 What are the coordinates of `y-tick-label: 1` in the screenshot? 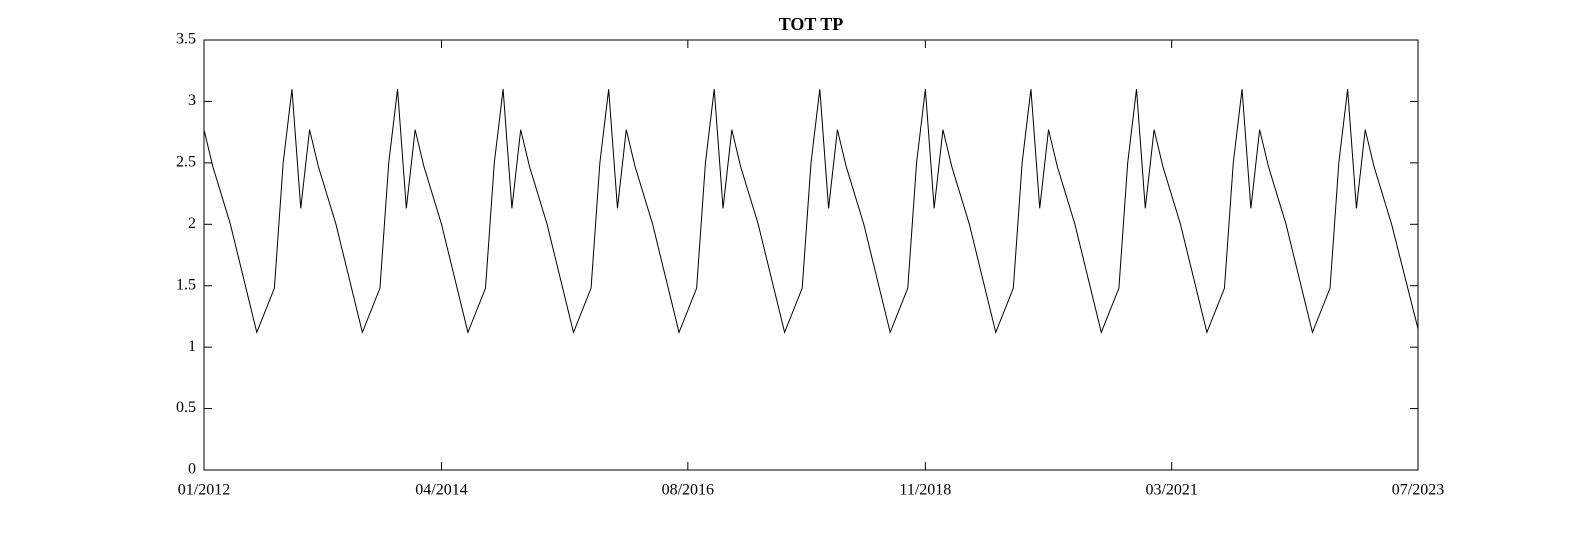 It's located at (192, 346).